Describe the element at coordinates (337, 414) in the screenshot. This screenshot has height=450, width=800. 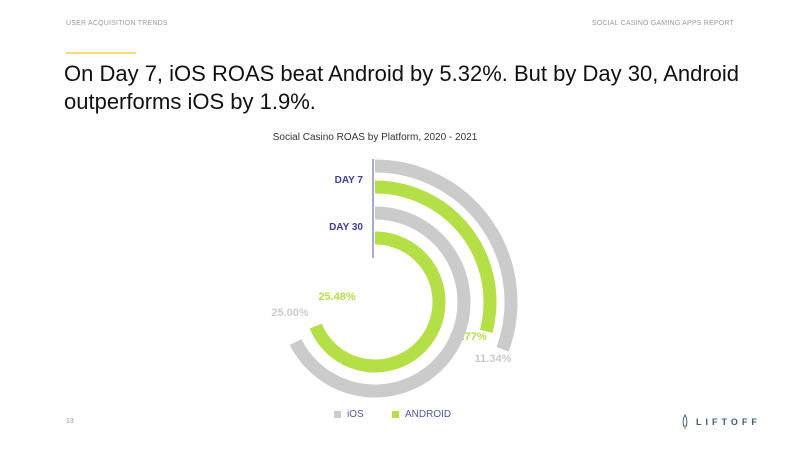
I see `ios-swatch` at that location.